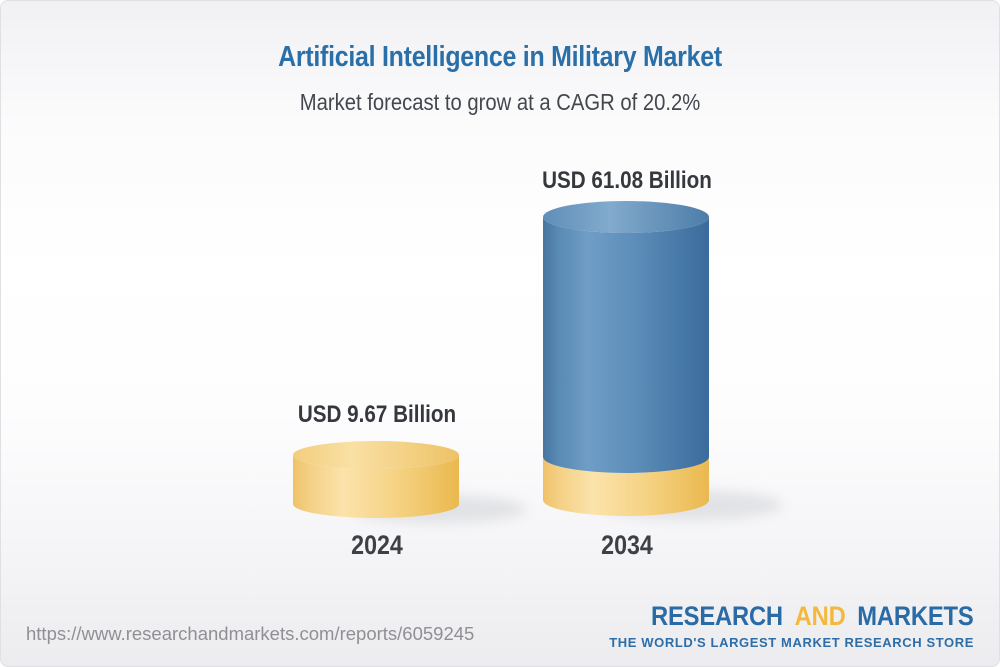 This screenshot has width=1000, height=667. What do you see at coordinates (821, 616) in the screenshot?
I see `logo-word-and: AND` at bounding box center [821, 616].